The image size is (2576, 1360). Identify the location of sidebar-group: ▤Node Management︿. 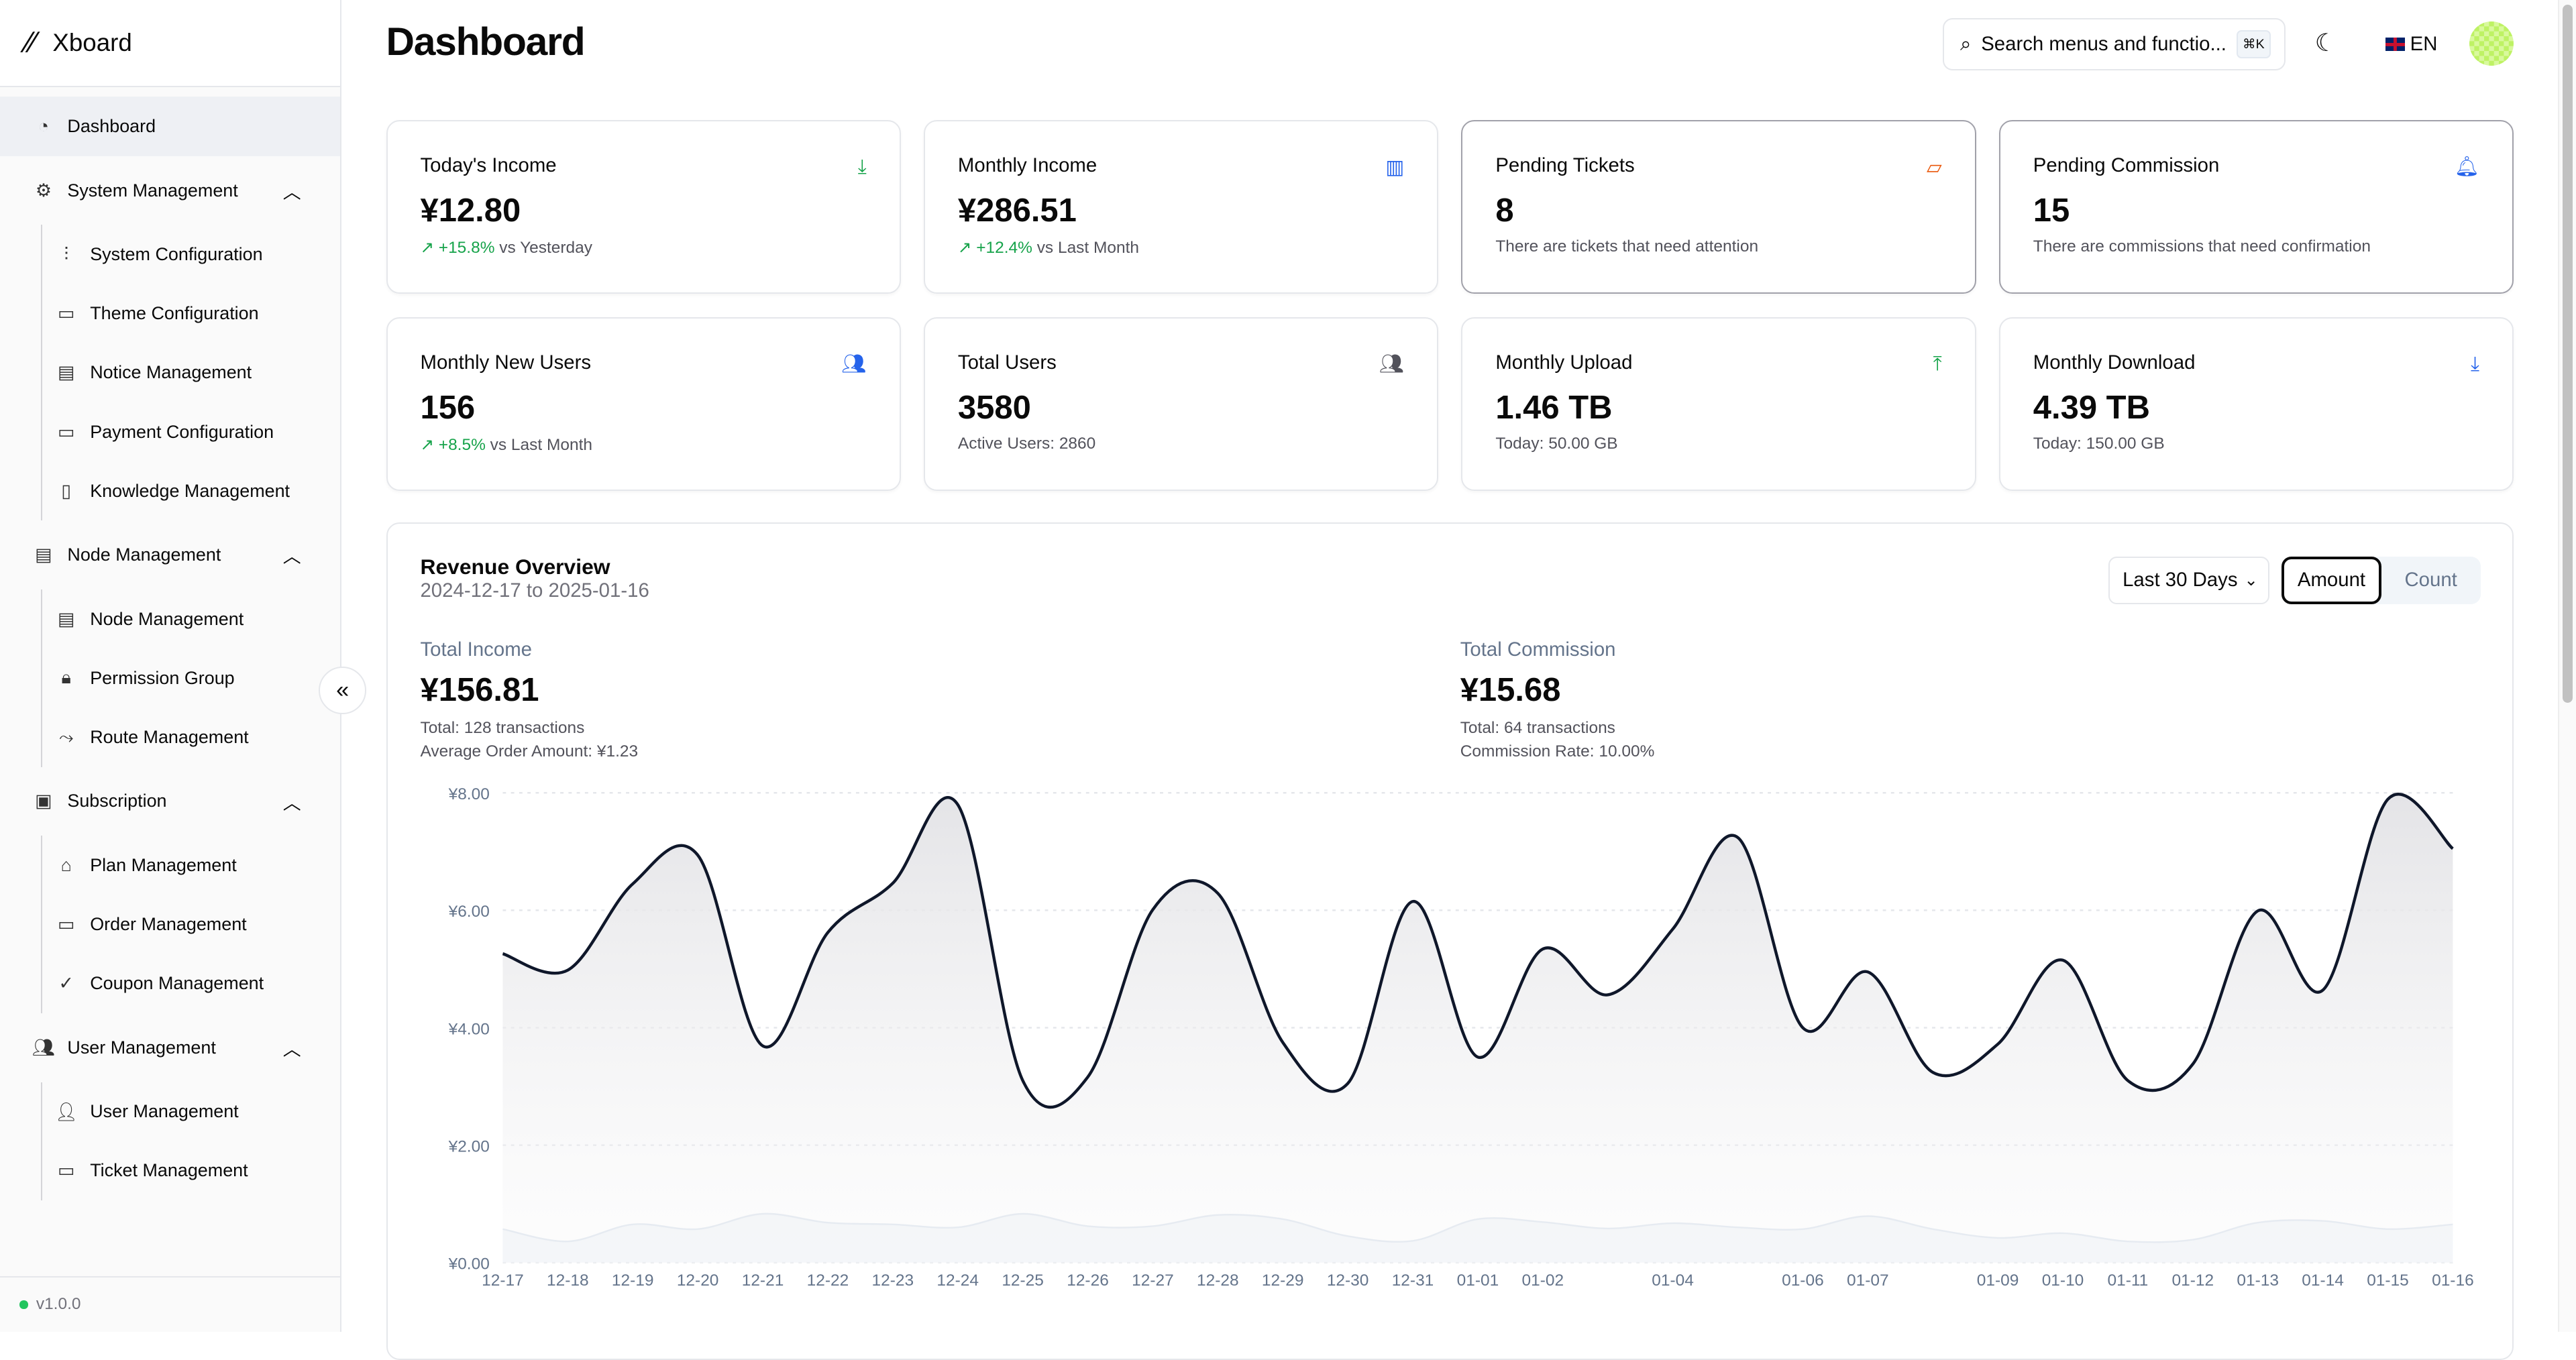
(170, 554).